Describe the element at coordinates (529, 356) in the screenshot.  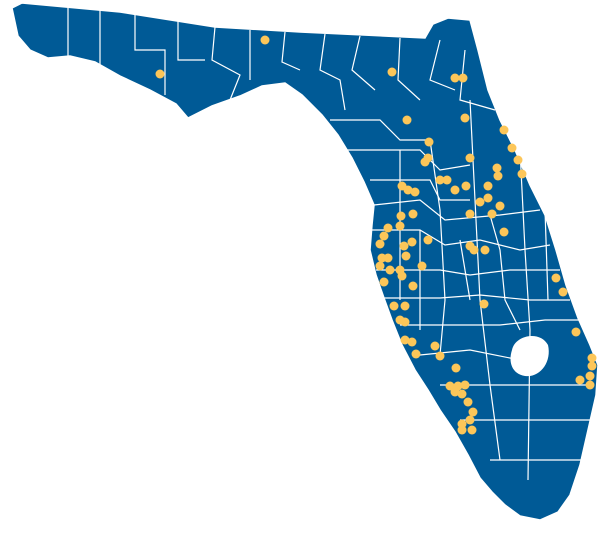
I see `lake-okeechobee` at that location.